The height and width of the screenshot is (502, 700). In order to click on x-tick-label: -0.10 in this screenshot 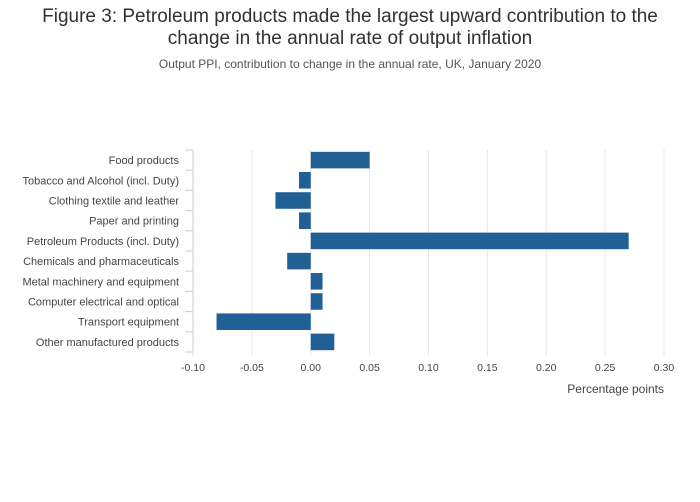, I will do `click(193, 368)`.